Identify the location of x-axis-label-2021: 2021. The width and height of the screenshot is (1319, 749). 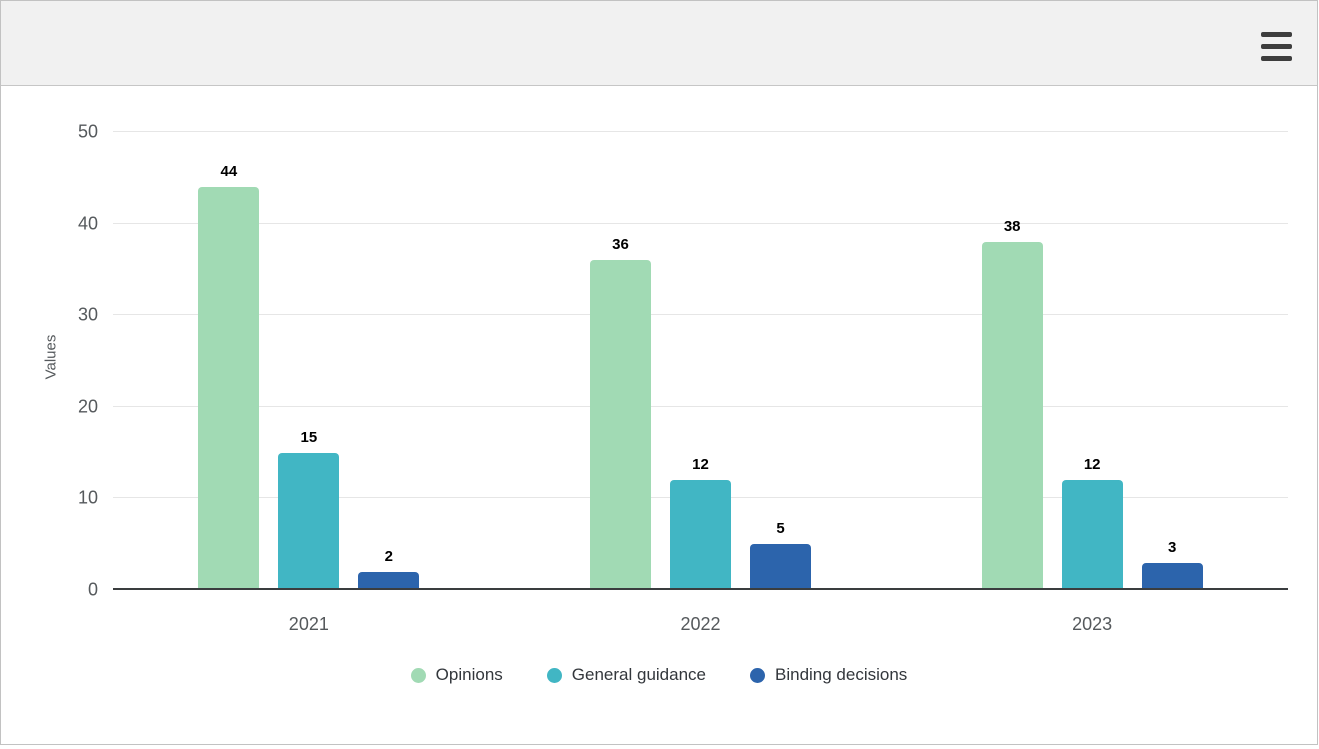
(308, 624).